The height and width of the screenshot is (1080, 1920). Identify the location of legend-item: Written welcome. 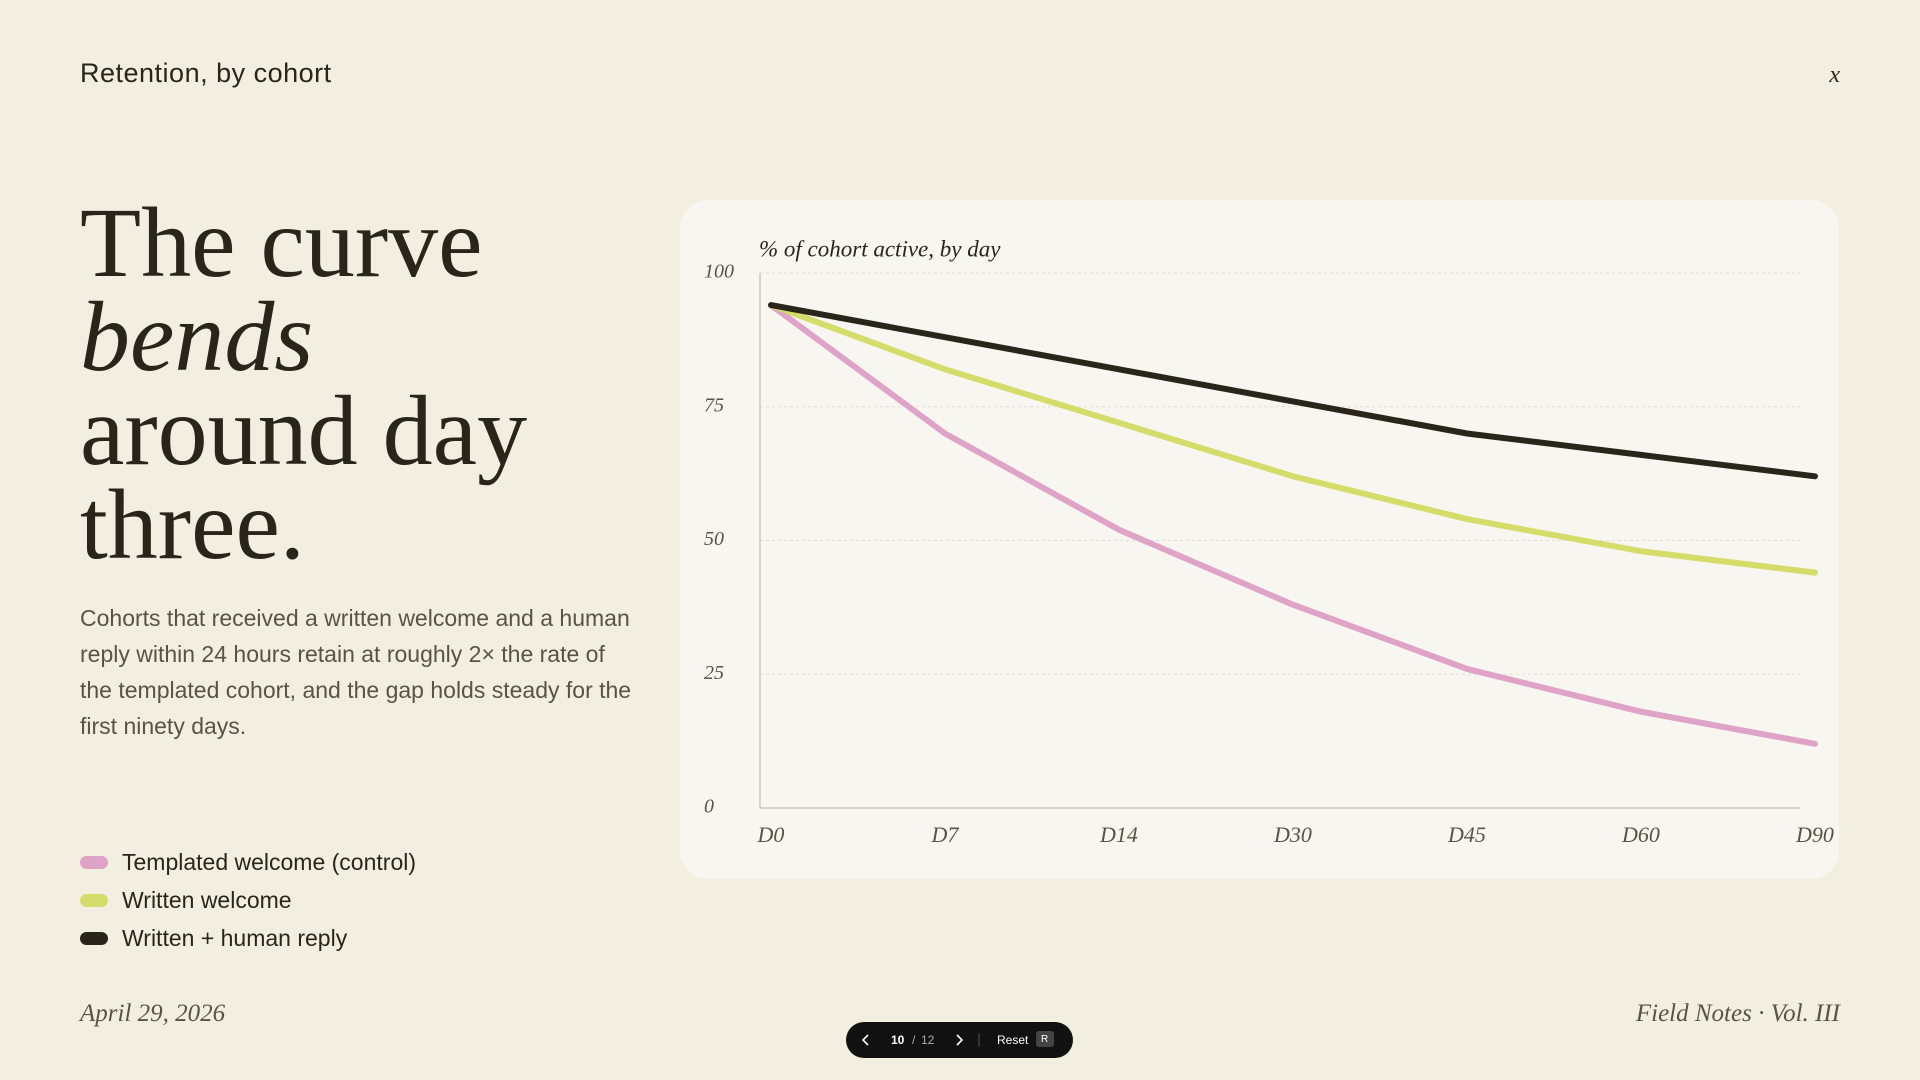
(248, 900).